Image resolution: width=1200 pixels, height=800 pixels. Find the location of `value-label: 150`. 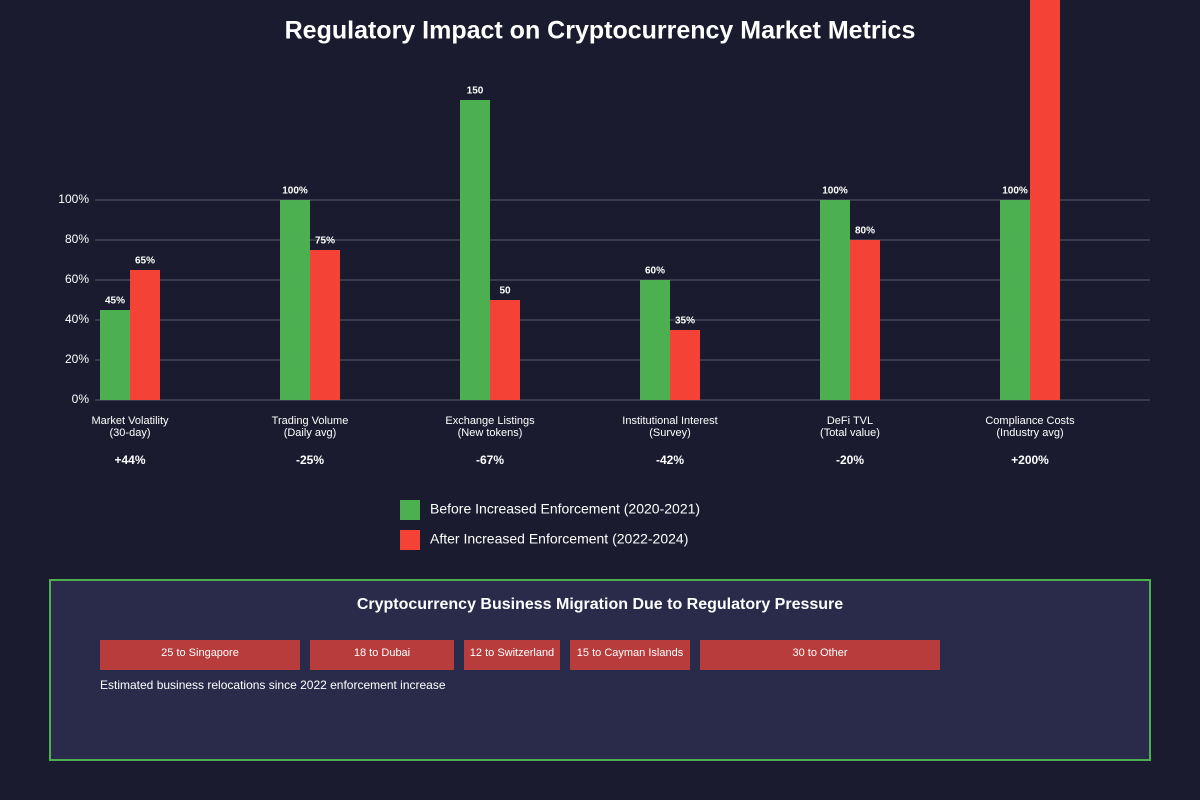

value-label: 150 is located at coordinates (475, 91).